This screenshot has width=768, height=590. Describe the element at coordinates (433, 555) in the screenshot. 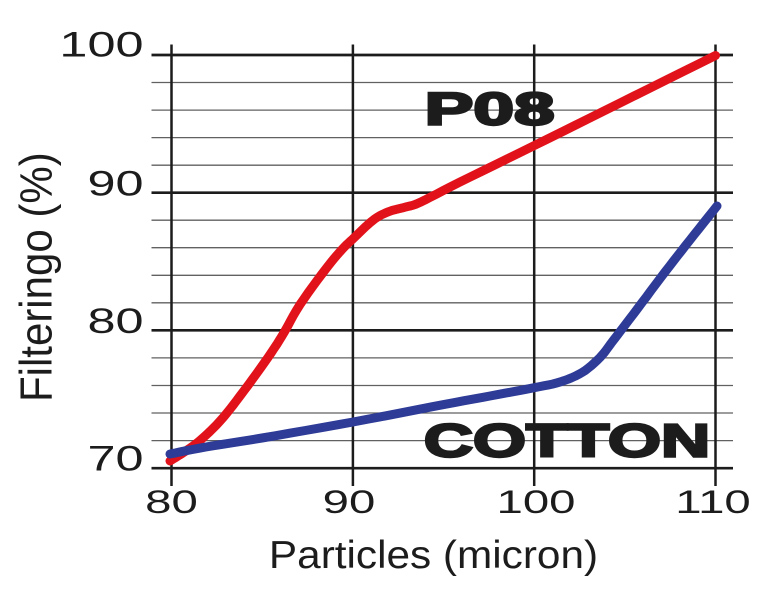

I see `svg-text: Particles (micron)` at that location.